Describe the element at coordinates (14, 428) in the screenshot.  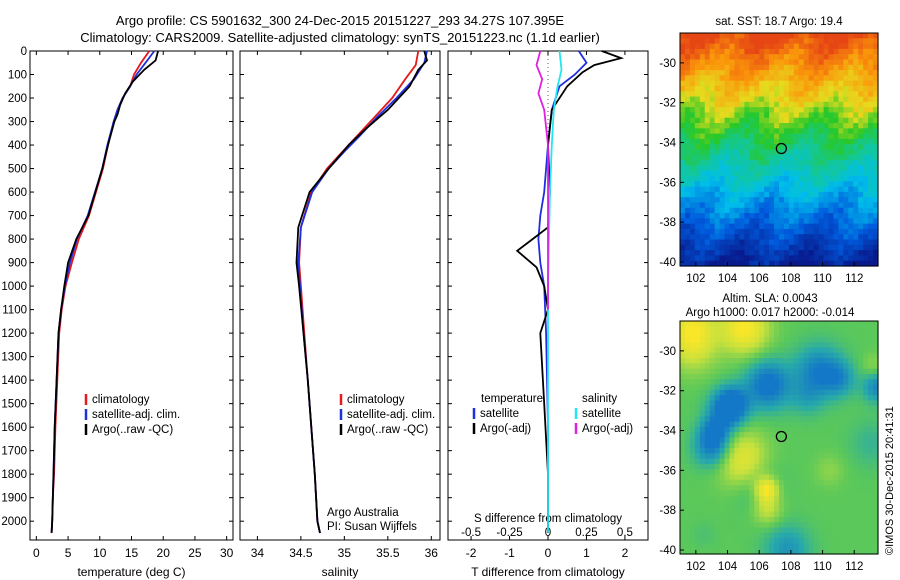
I see `depth-tick-label: 1600` at that location.